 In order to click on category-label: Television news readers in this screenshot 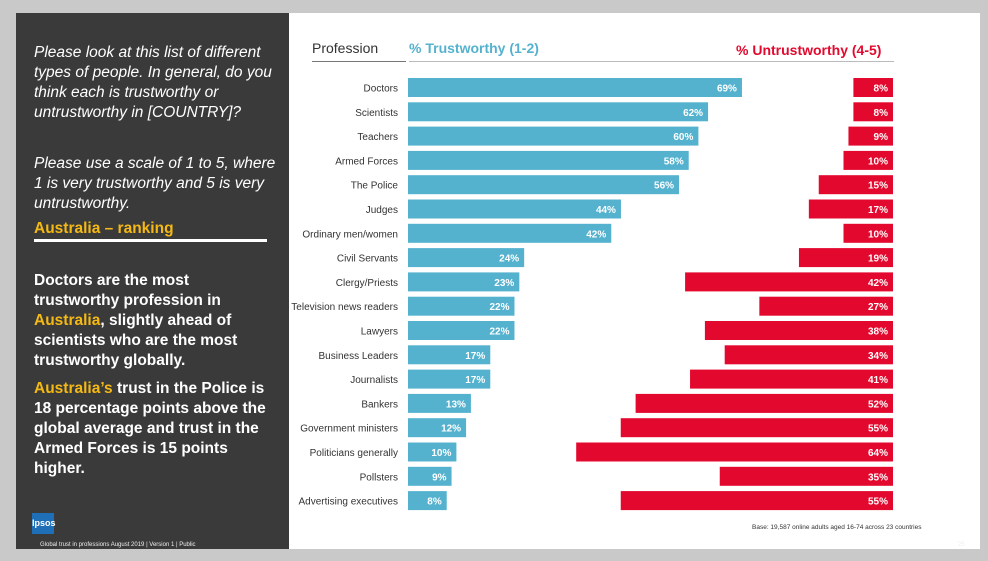, I will do `click(344, 307)`.